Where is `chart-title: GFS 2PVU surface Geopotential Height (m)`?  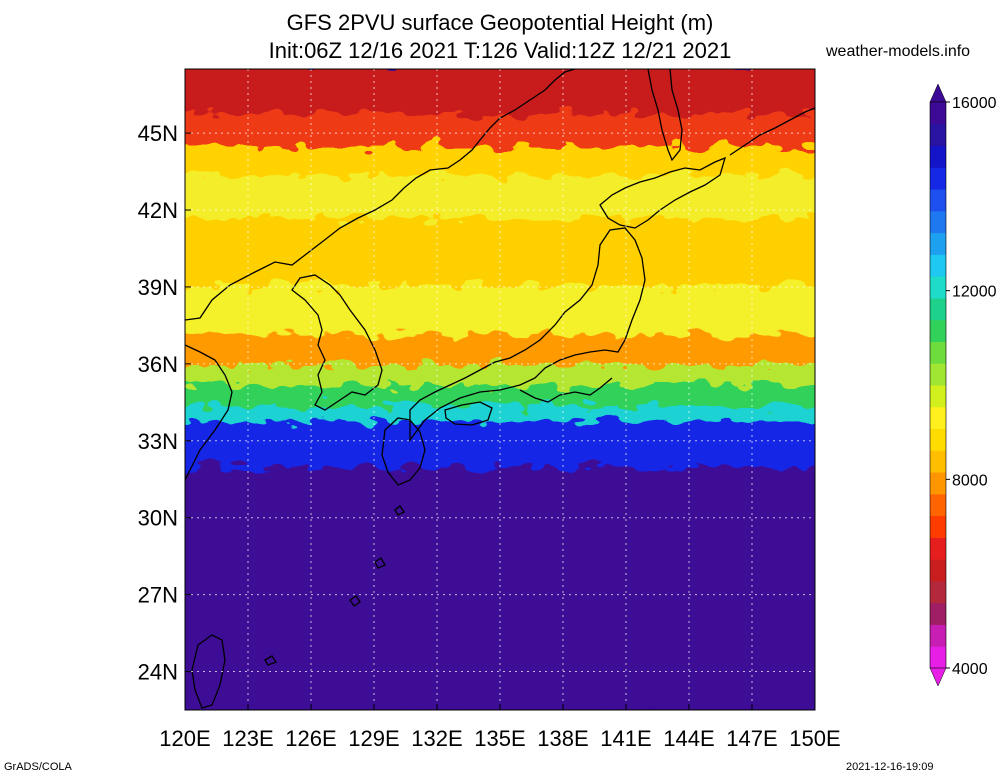
chart-title: GFS 2PVU surface Geopotential Height (m) is located at coordinates (500, 22).